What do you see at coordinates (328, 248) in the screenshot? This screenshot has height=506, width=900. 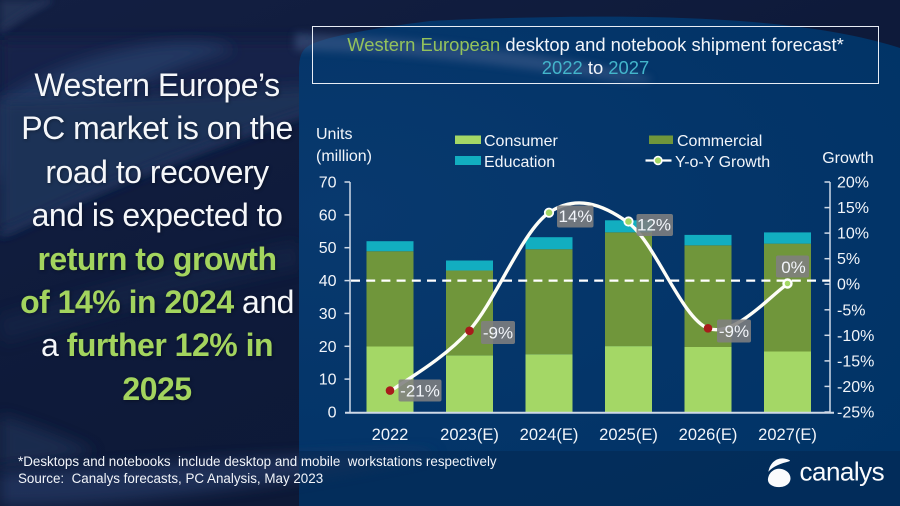 I see `svg-text: 50` at bounding box center [328, 248].